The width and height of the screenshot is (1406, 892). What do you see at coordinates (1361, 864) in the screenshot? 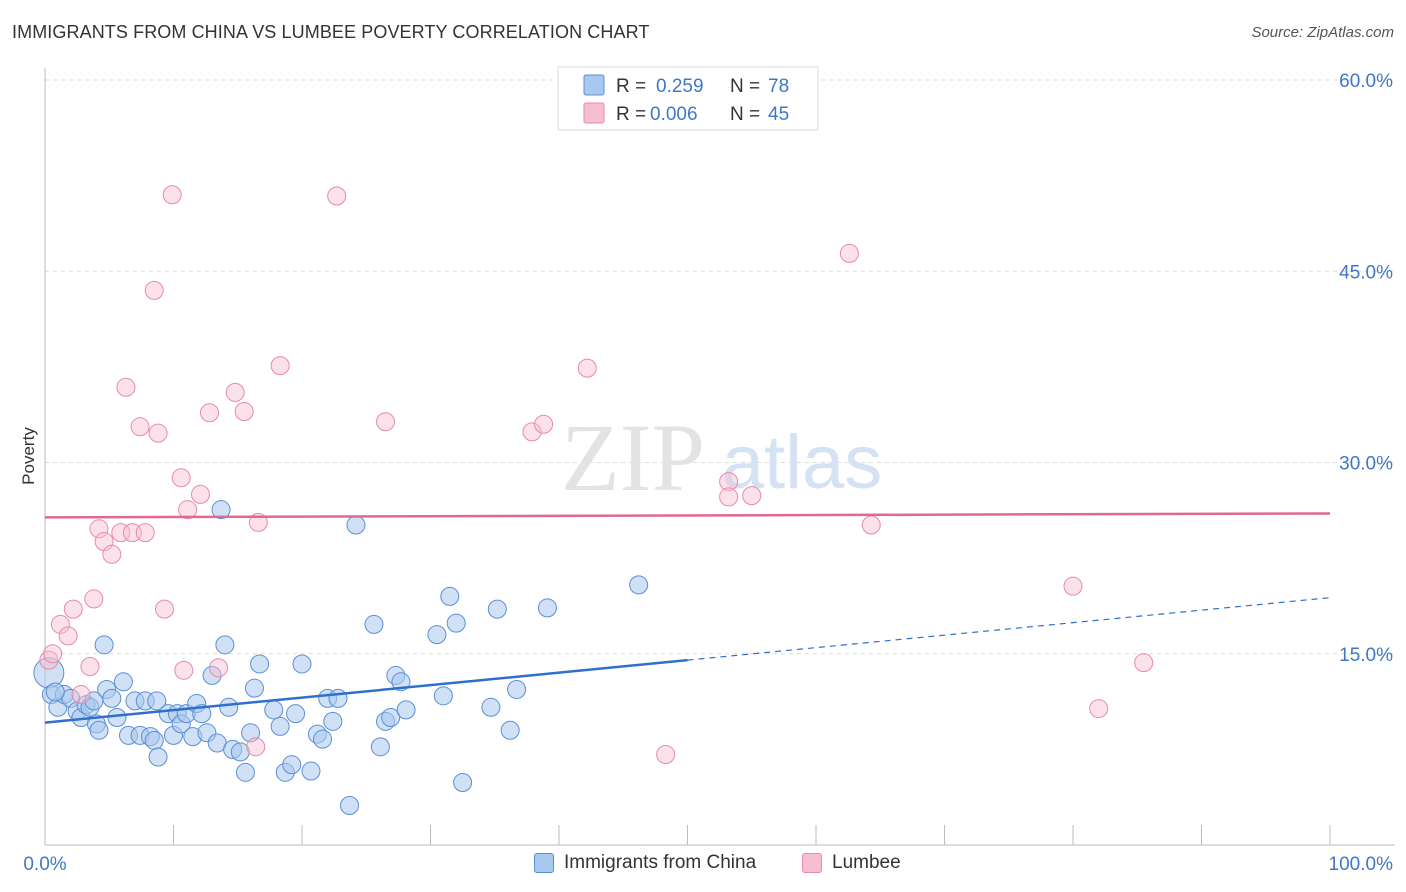
I see `x-tick-label-1: 100.0%` at bounding box center [1361, 864].